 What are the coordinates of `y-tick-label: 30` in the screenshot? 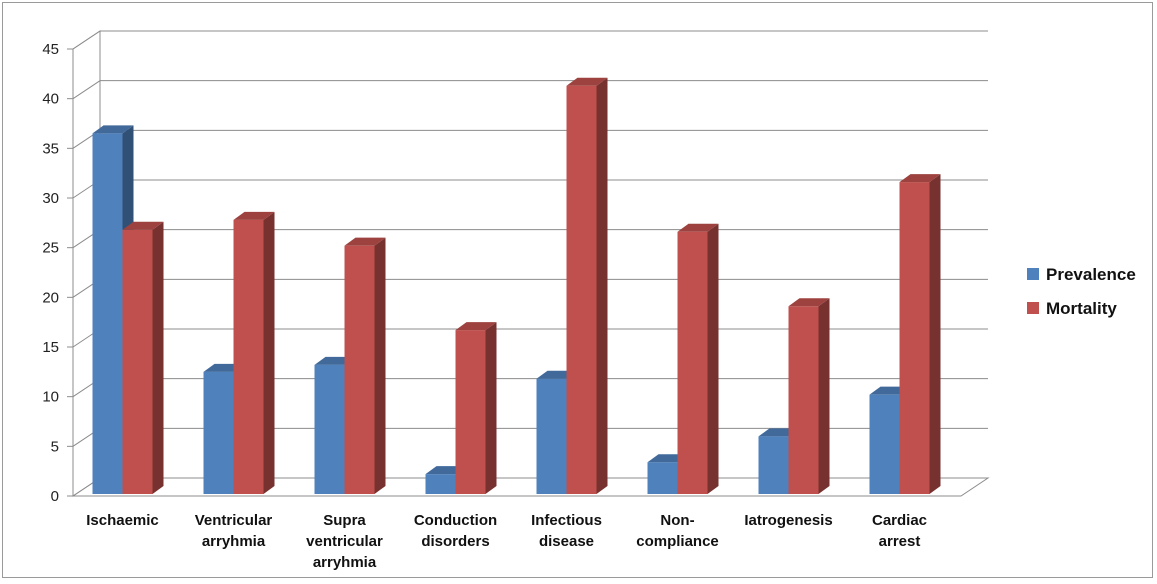 It's located at (50, 198).